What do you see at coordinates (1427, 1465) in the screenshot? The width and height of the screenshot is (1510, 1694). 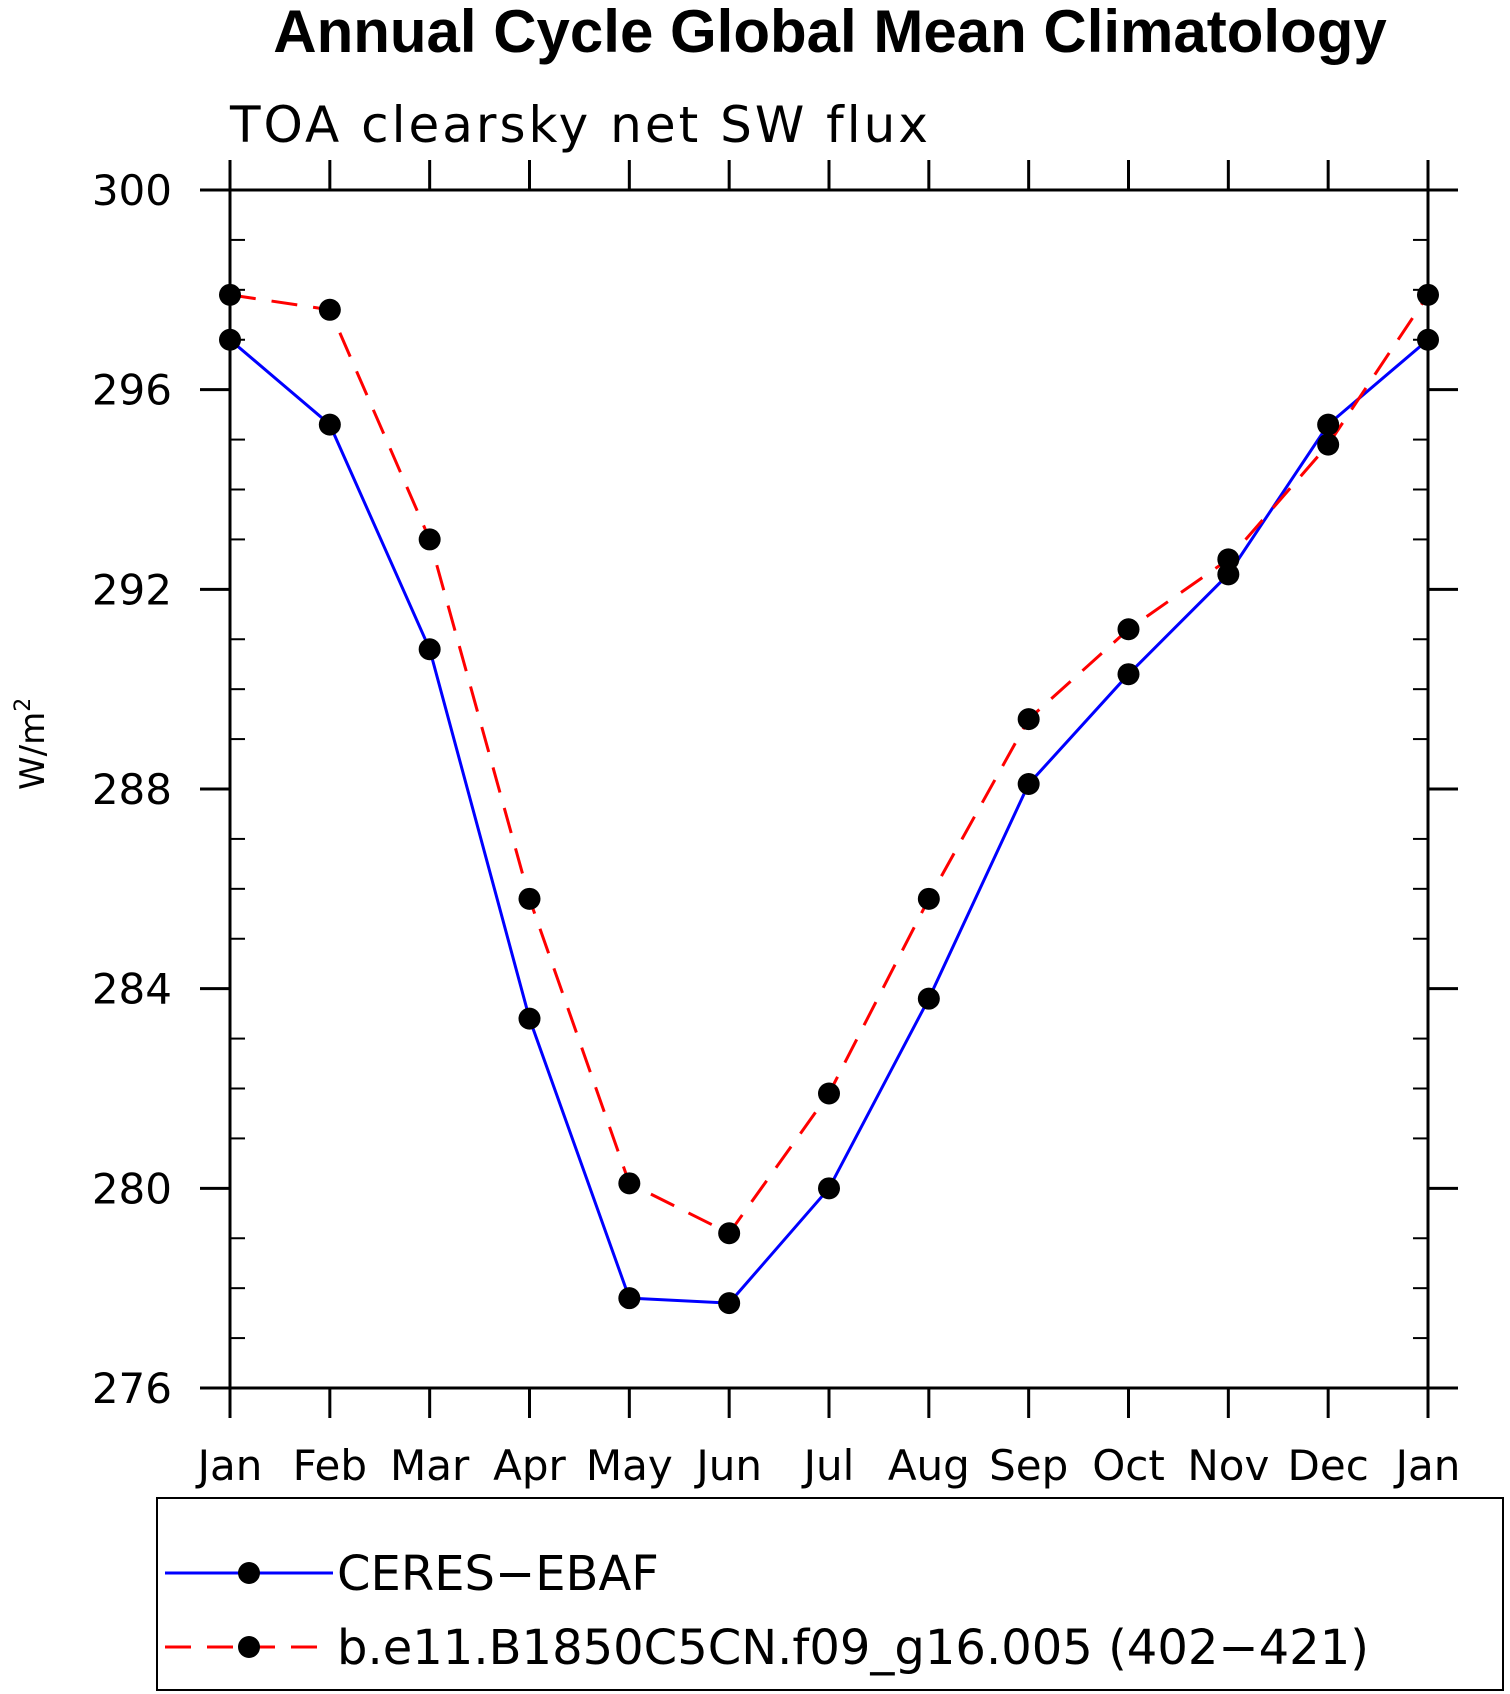 I see `x-tick-label-12: Jan` at bounding box center [1427, 1465].